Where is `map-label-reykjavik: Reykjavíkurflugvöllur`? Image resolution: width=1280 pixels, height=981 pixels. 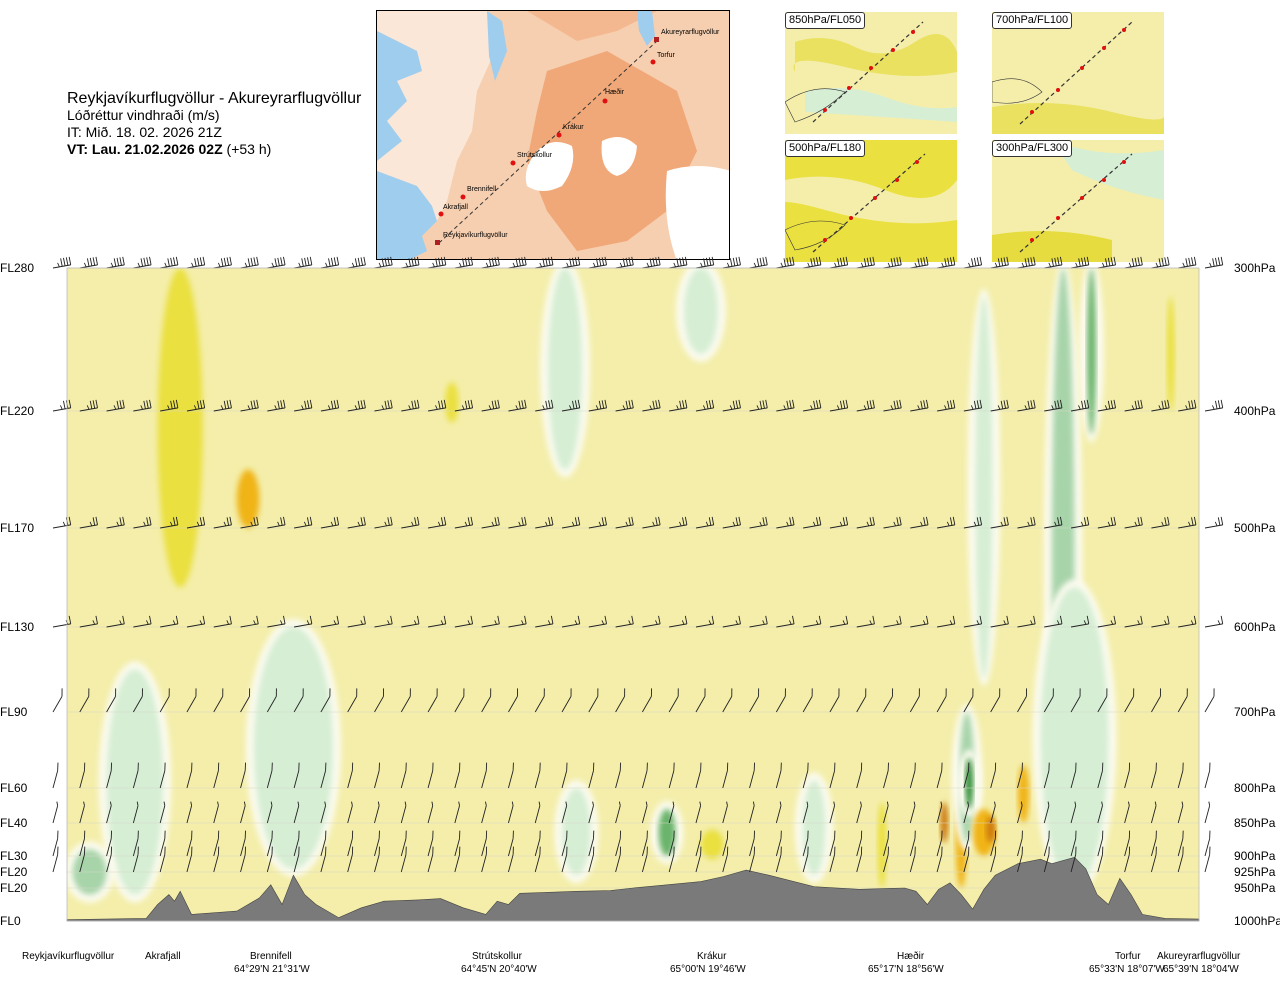
map-label-reykjavik: Reykjavíkurflugvöllur is located at coordinates (475, 235).